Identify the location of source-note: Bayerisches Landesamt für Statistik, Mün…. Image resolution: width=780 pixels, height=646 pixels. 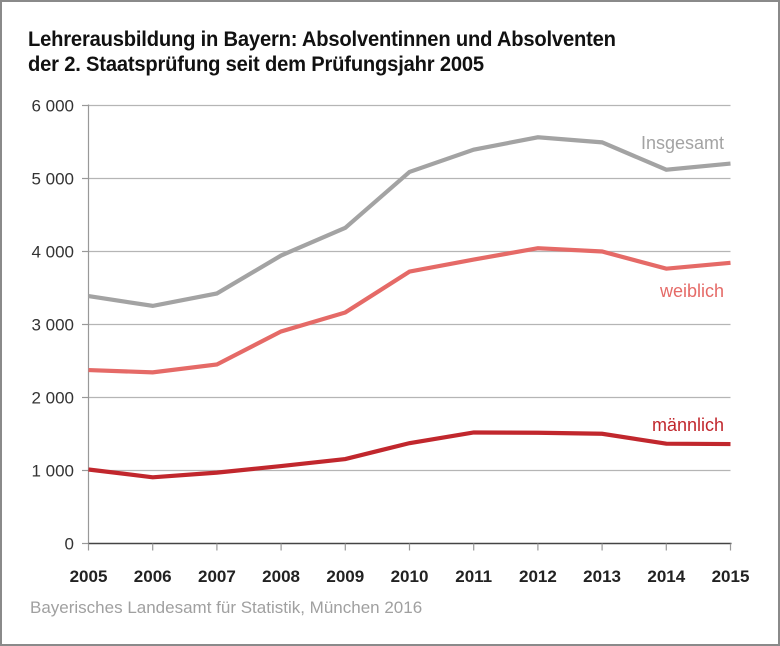
(226, 607).